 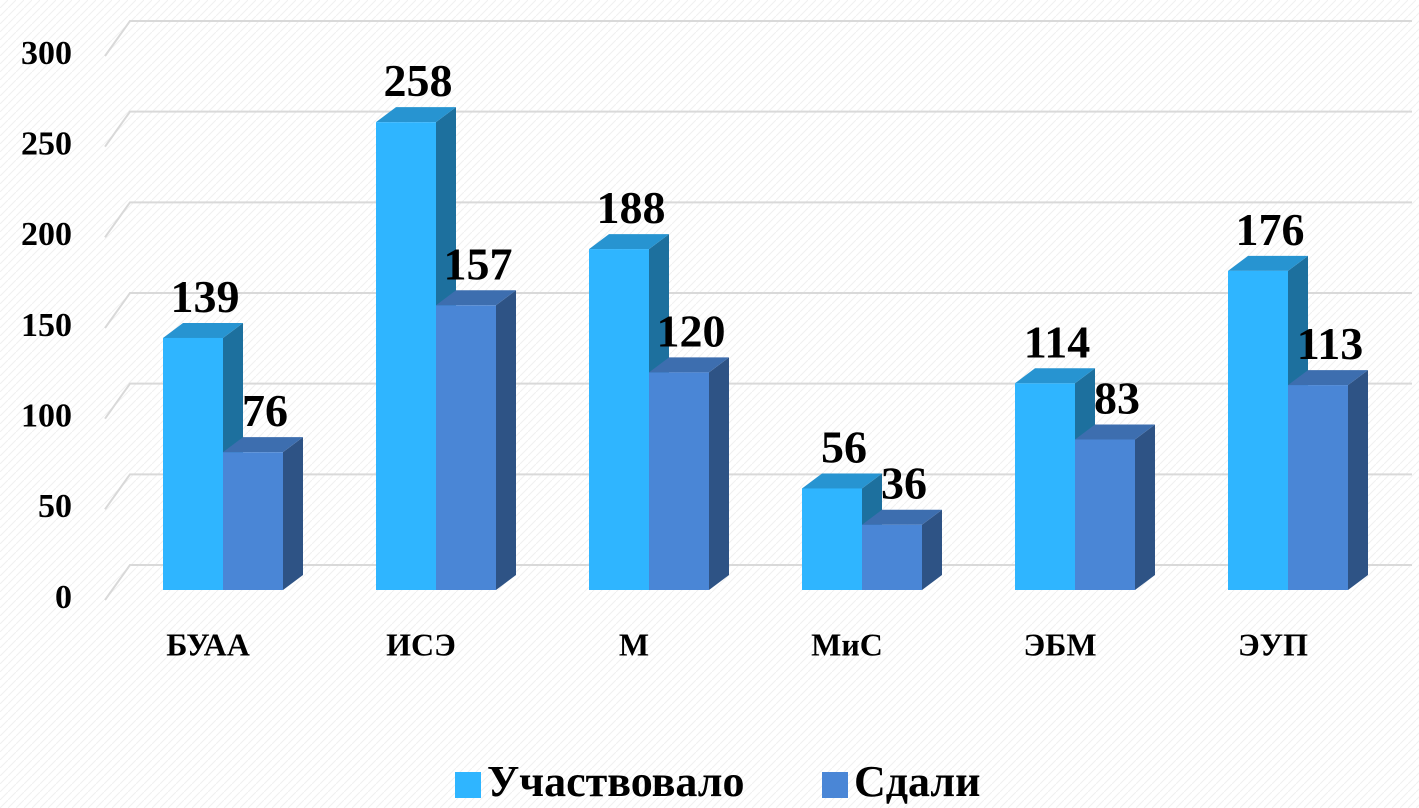 What do you see at coordinates (46, 143) in the screenshot?
I see `y-tick-label: 250` at bounding box center [46, 143].